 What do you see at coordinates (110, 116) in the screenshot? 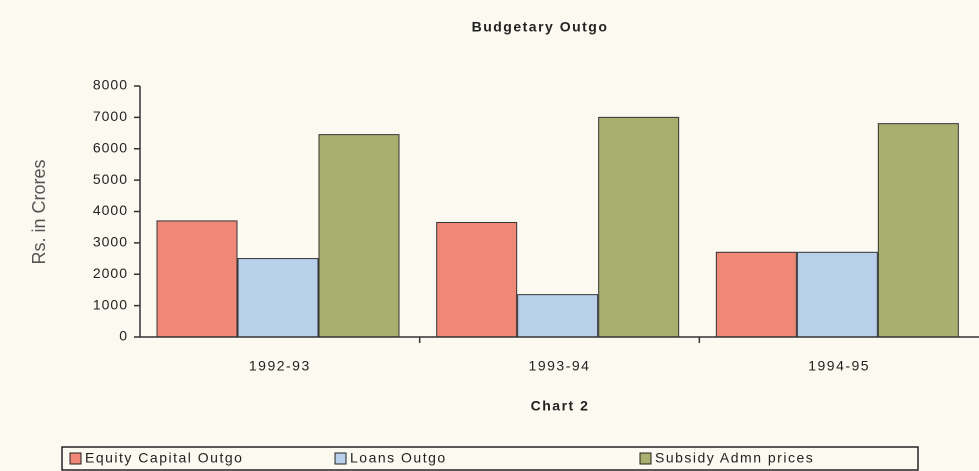
I see `y-tick-label: 7000` at bounding box center [110, 116].